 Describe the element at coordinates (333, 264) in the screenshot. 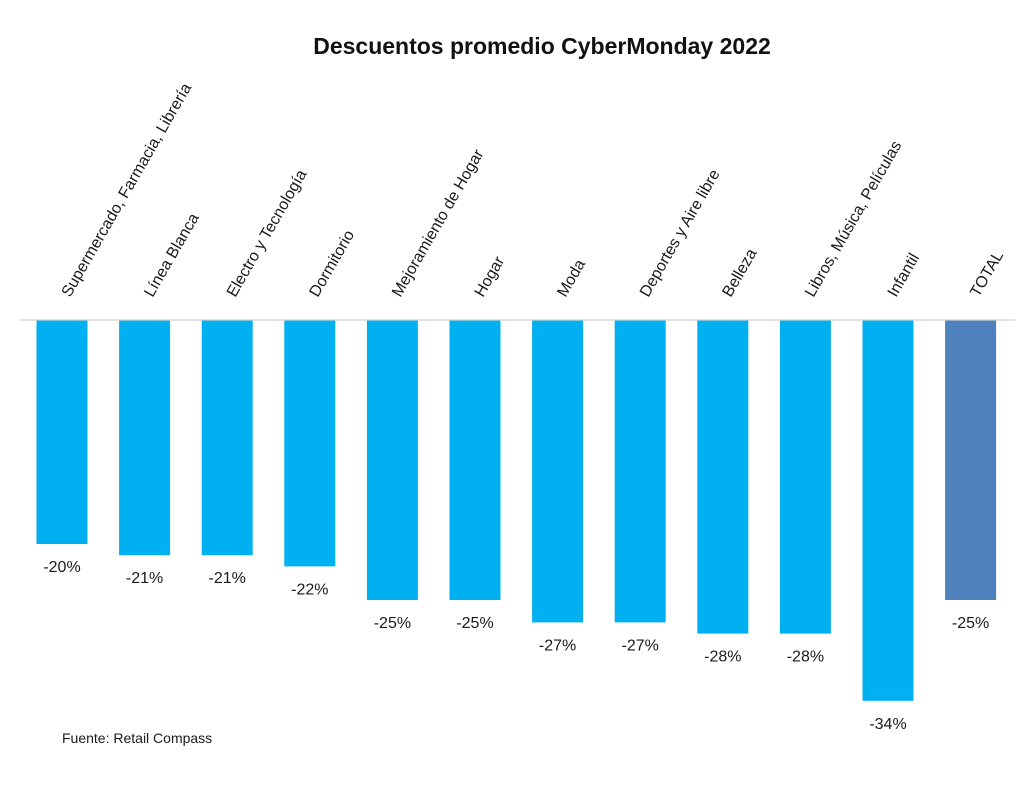

I see `category-label: Dormitorio` at that location.